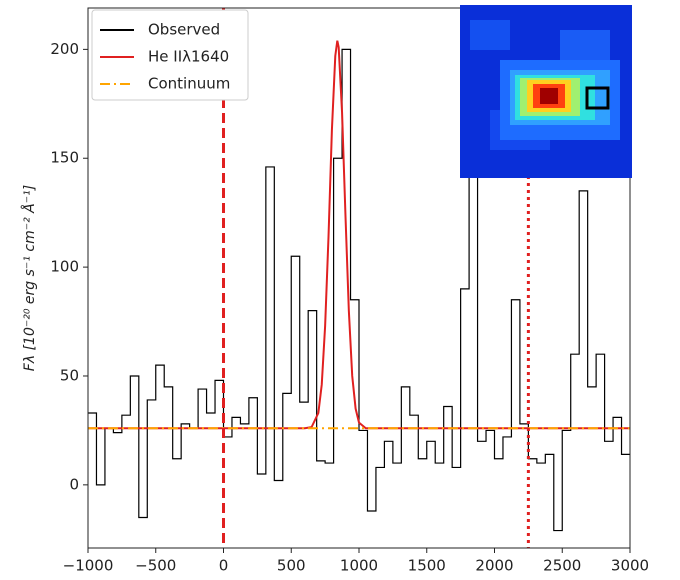 The height and width of the screenshot is (580, 680). Describe the element at coordinates (224, 566) in the screenshot. I see `x-tick-label: 0` at that location.